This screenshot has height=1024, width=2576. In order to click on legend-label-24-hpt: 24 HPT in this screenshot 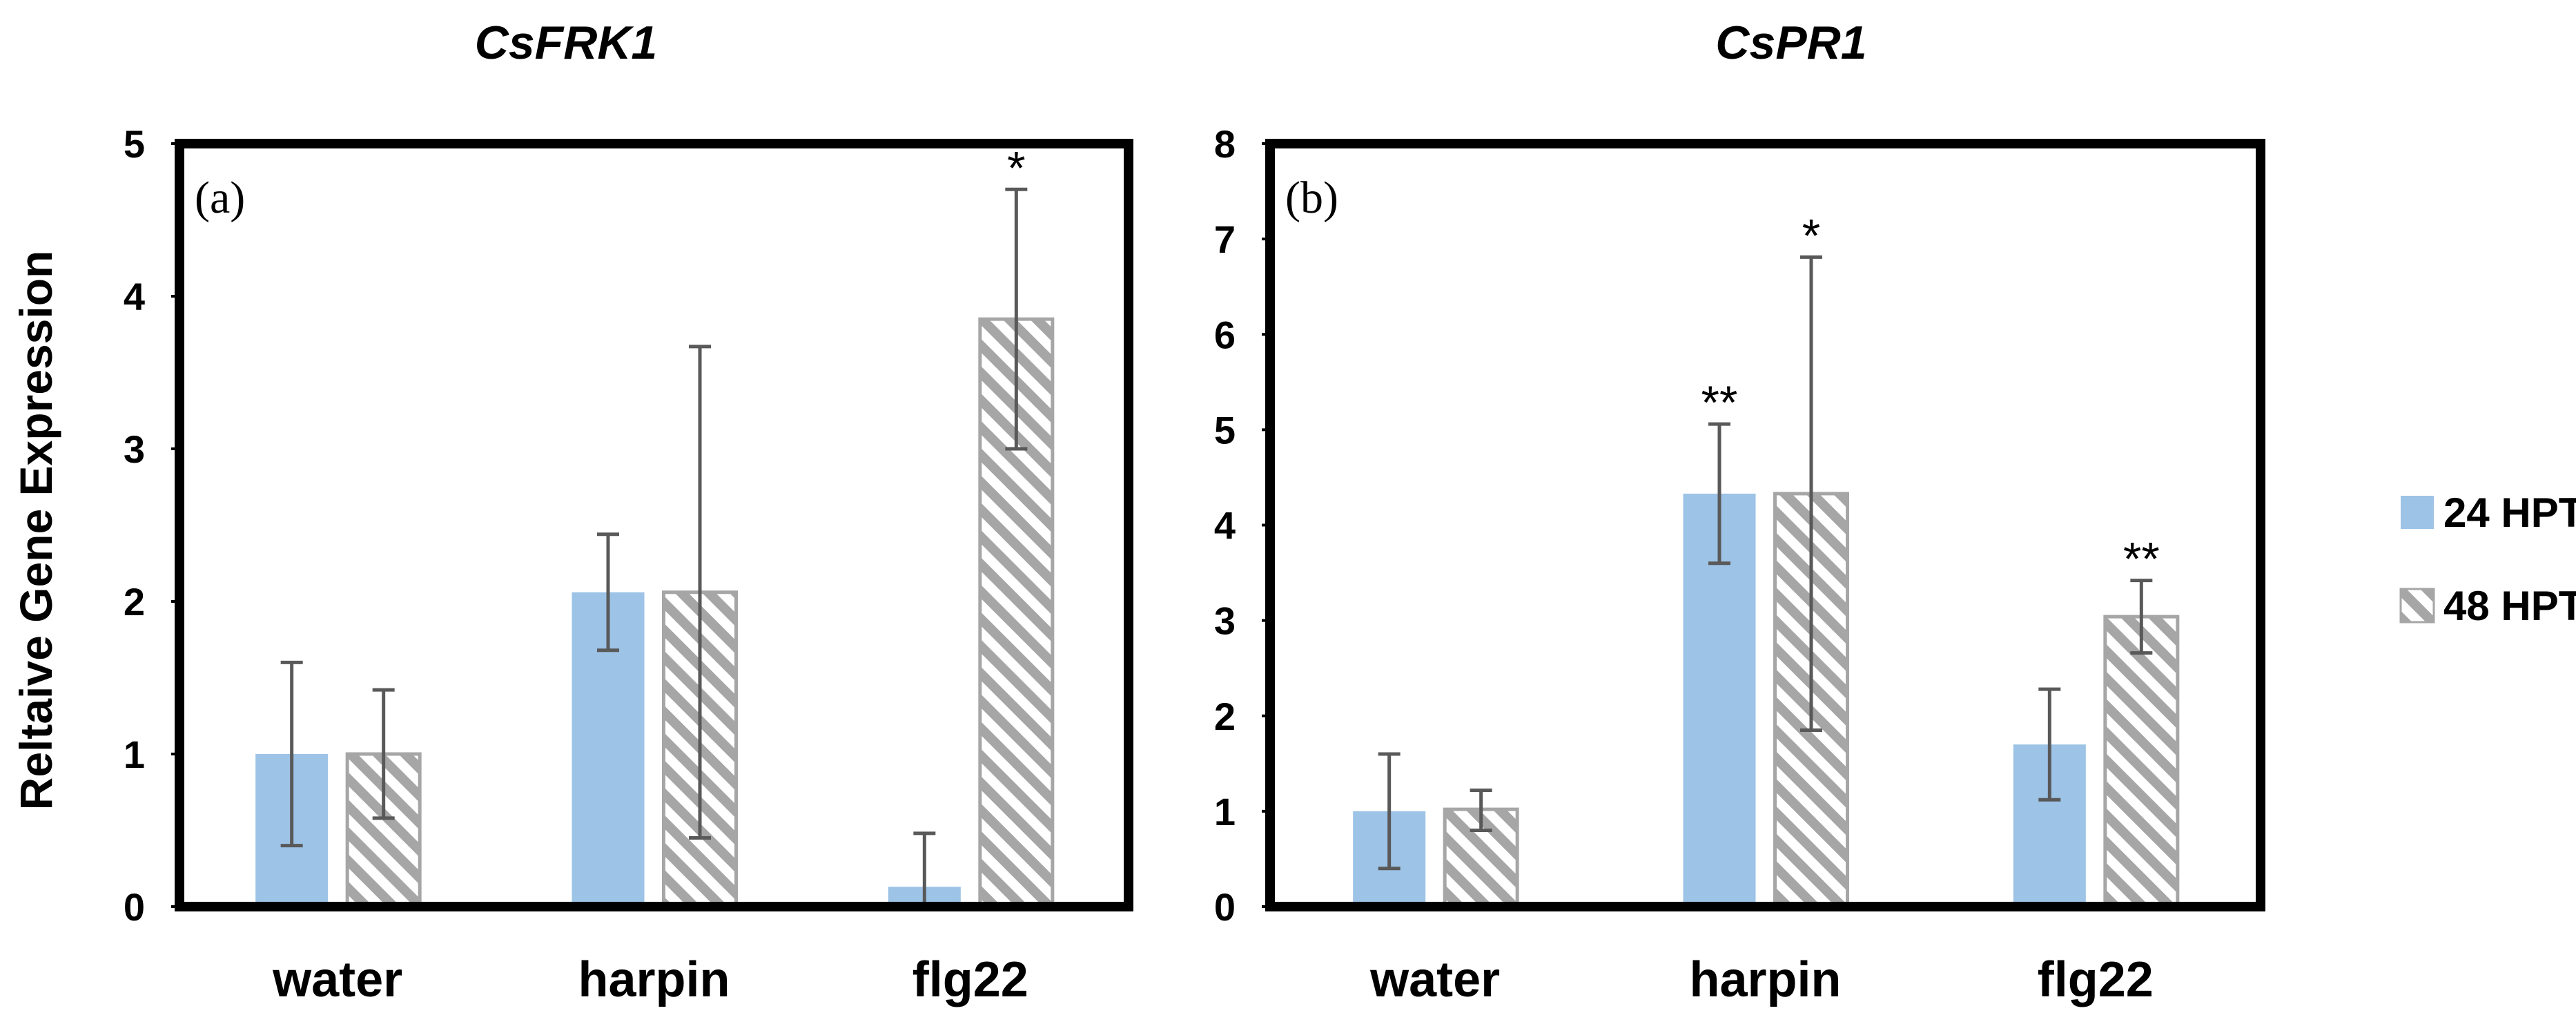, I will do `click(2509, 513)`.